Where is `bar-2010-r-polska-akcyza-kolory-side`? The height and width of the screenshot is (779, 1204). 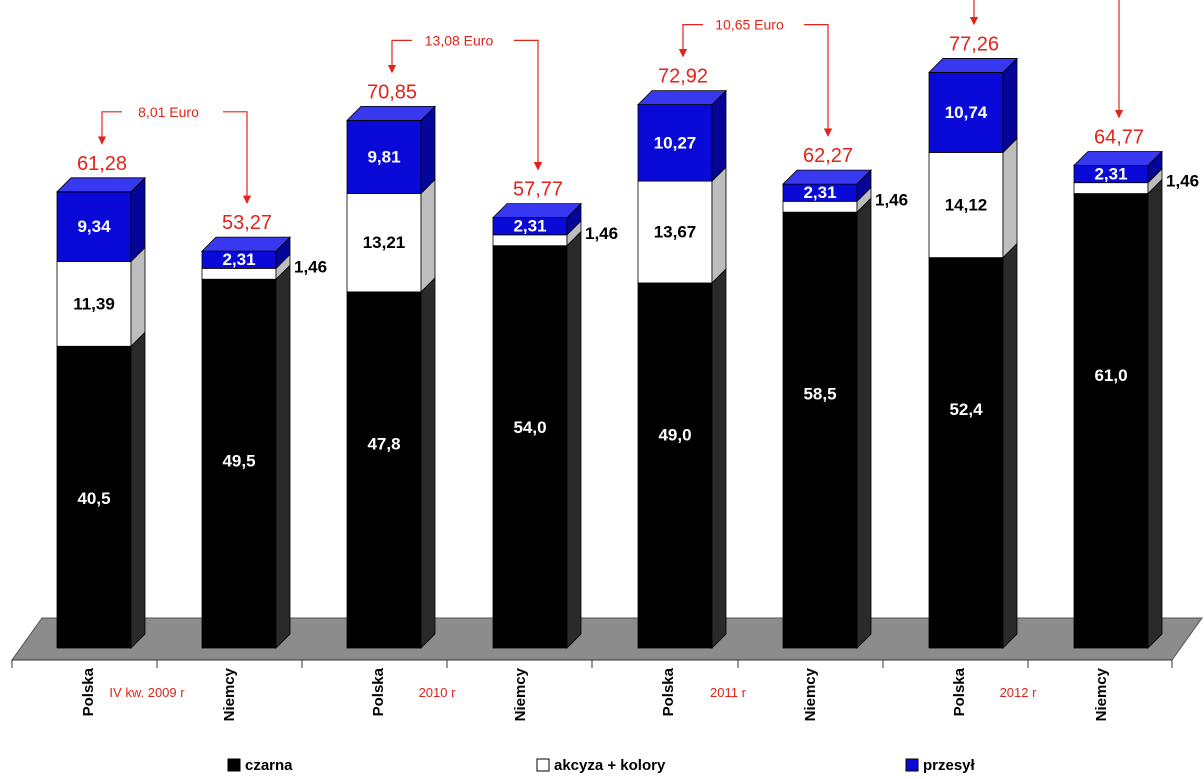
bar-2010-r-polska-akcyza-kolory-side is located at coordinates (428, 235).